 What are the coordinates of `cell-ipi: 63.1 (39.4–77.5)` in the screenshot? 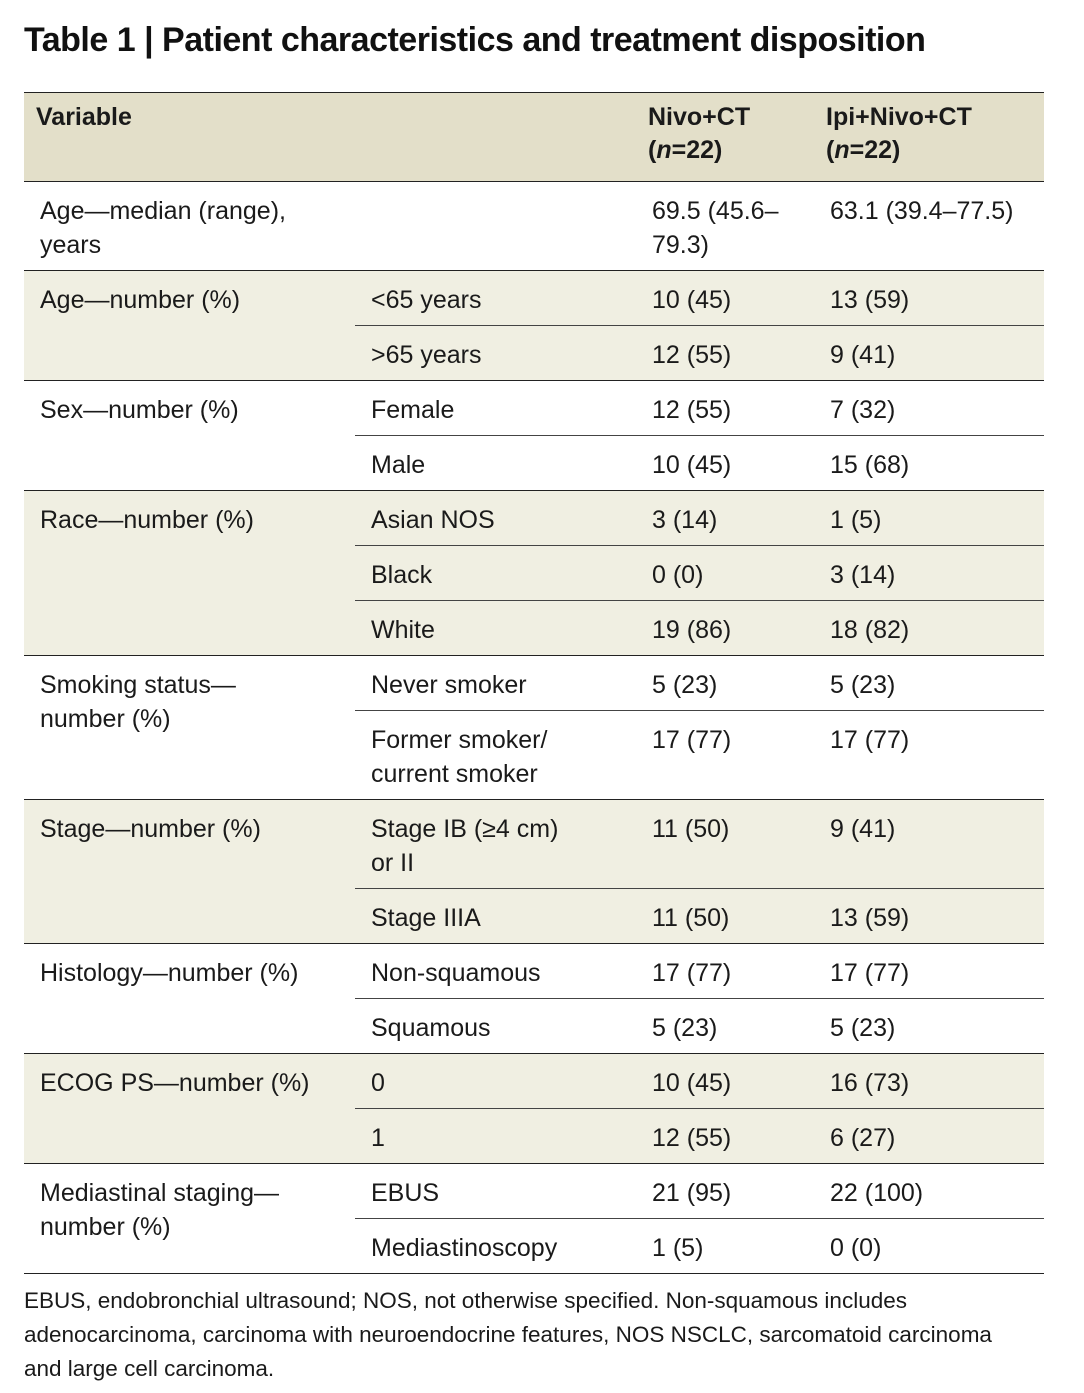 It's located at (929, 226).